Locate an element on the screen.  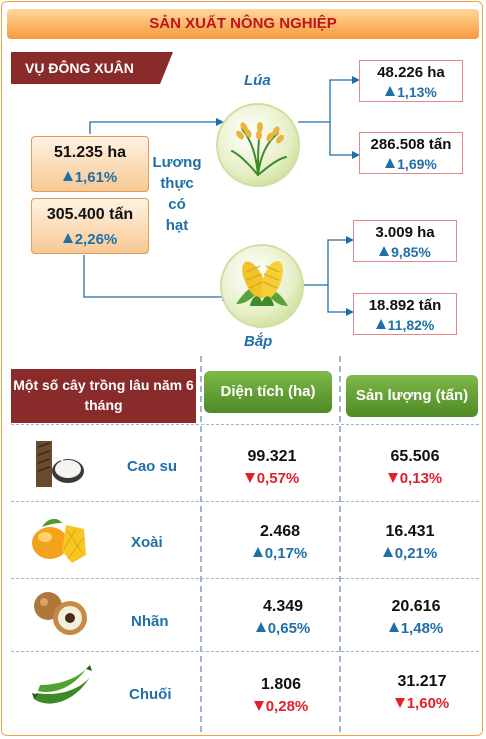
rice-image is located at coordinates (258, 145).